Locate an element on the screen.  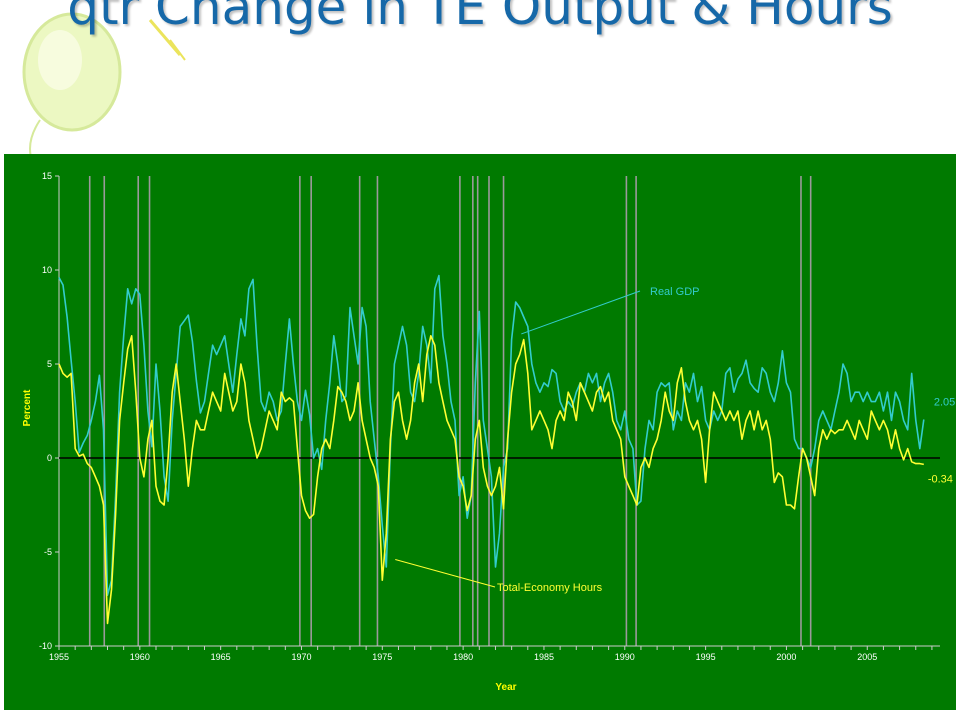
x-tick-label: 1980 is located at coordinates (463, 657).